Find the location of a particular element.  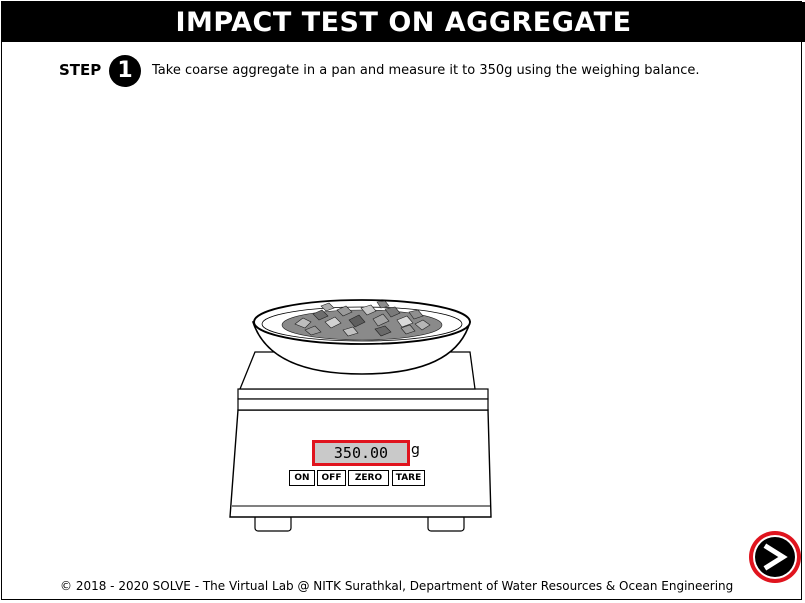

tare-button: TARE is located at coordinates (408, 478).